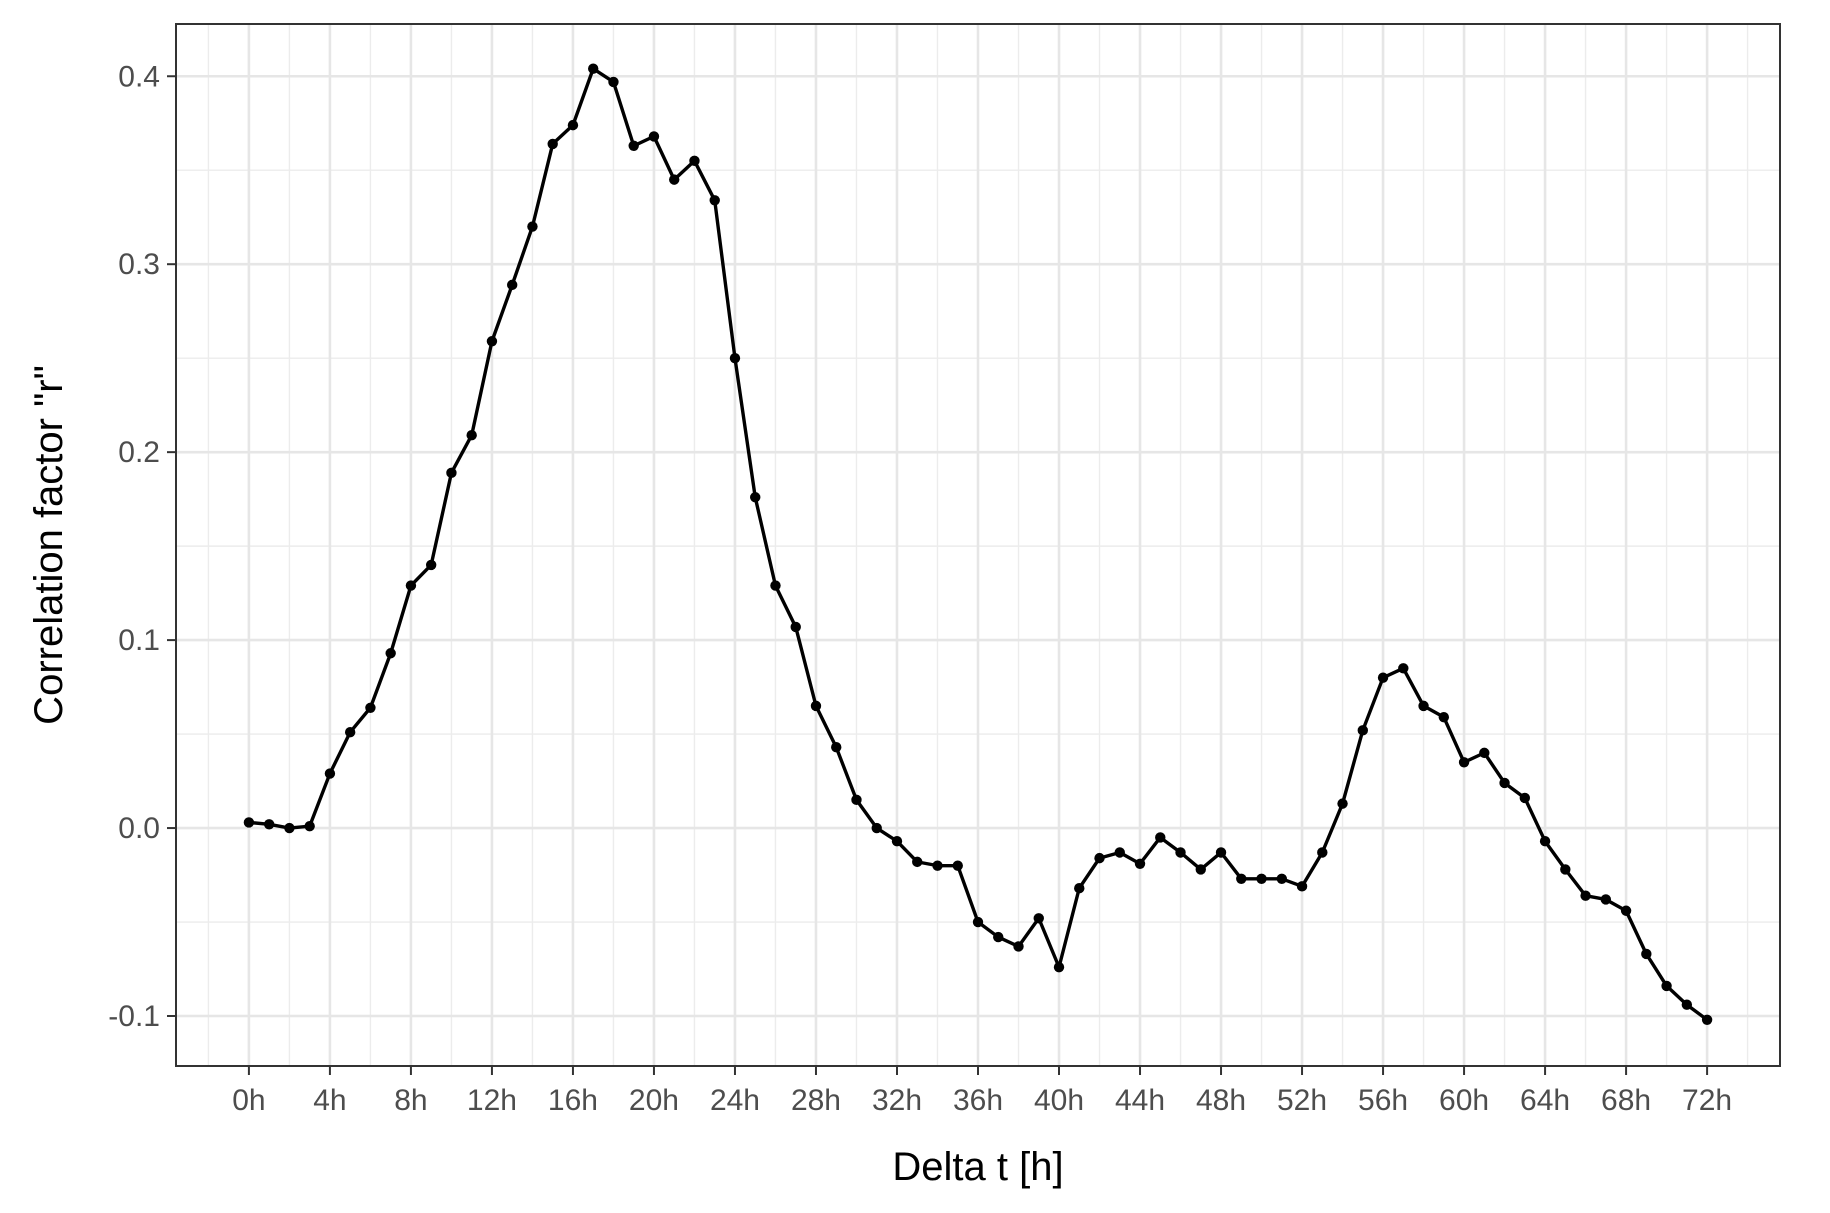 The width and height of the screenshot is (1830, 1213). What do you see at coordinates (142, 546) in the screenshot?
I see `y-axis: -0.1 0.0 0.1 0.2 0.3 0.4` at bounding box center [142, 546].